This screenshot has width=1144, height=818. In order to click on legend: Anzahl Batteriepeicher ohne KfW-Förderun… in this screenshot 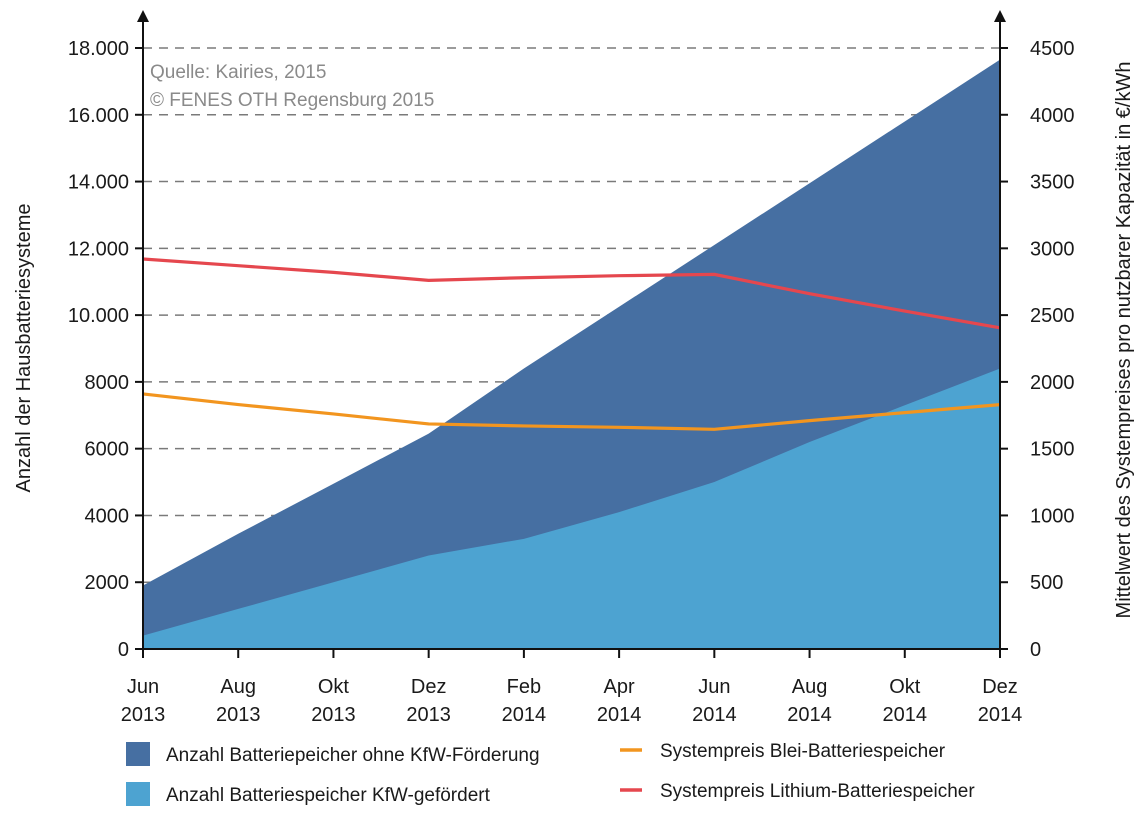, I will do `click(550, 773)`.